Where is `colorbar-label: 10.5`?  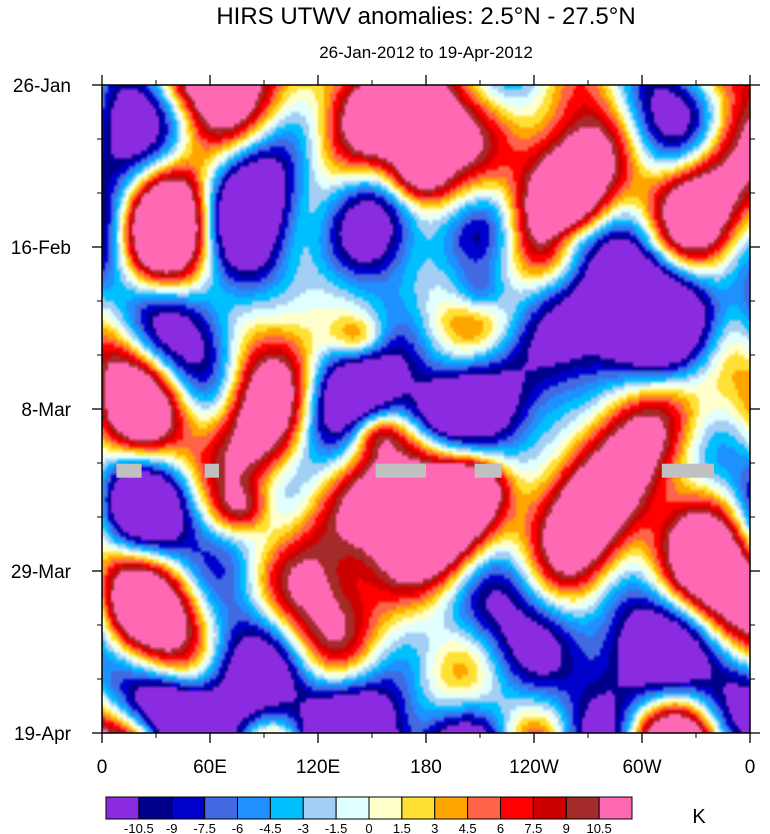 colorbar-label: 10.5 is located at coordinates (598, 827).